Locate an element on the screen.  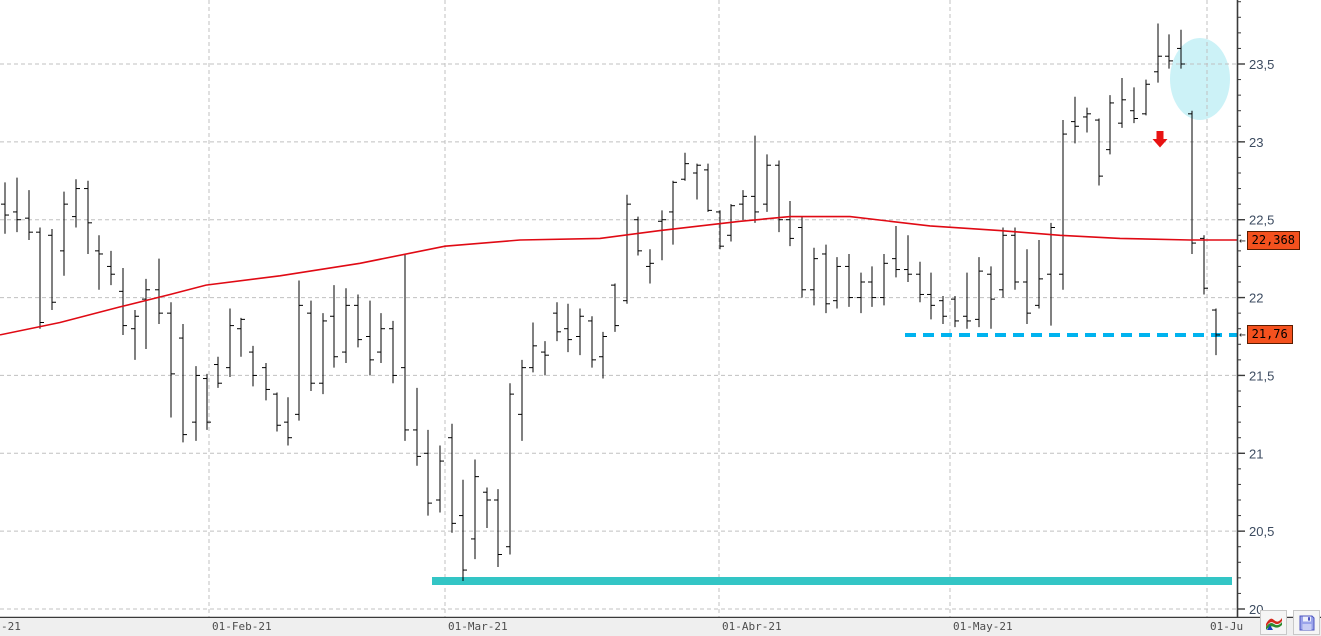
y-axis-label: 22,5 is located at coordinates (1261, 220).